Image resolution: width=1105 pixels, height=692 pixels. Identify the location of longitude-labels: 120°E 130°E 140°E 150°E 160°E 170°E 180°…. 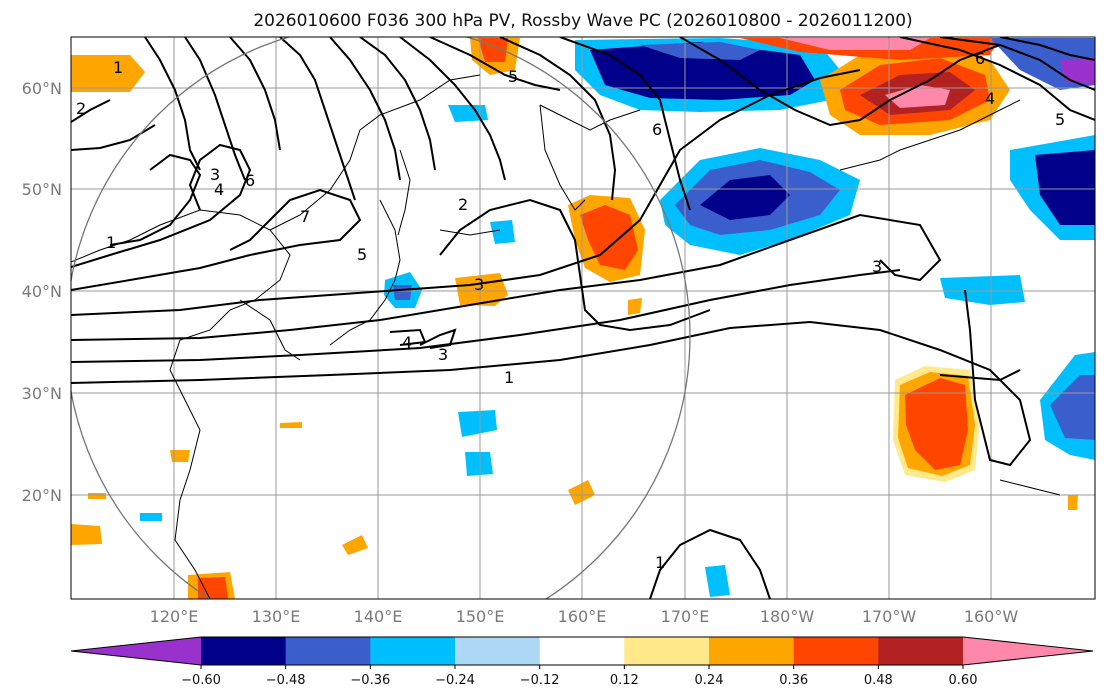
(584, 616).